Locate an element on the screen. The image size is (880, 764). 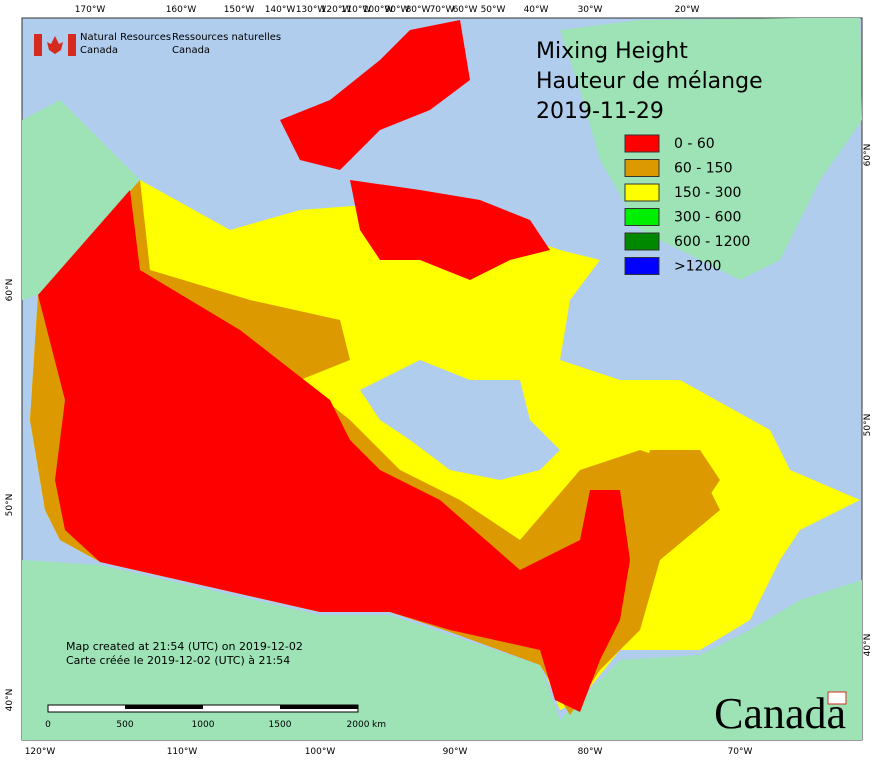
top-tick-label: 130°W is located at coordinates (311, 10).